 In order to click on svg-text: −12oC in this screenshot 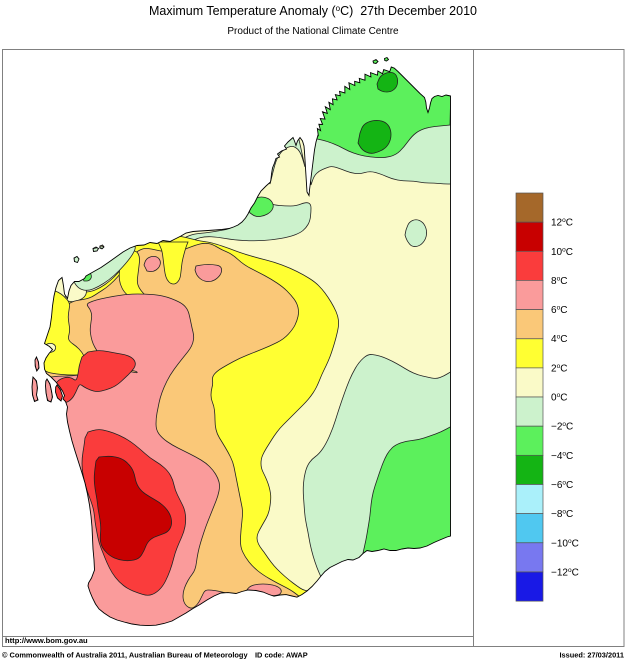, I will do `click(565, 573)`.